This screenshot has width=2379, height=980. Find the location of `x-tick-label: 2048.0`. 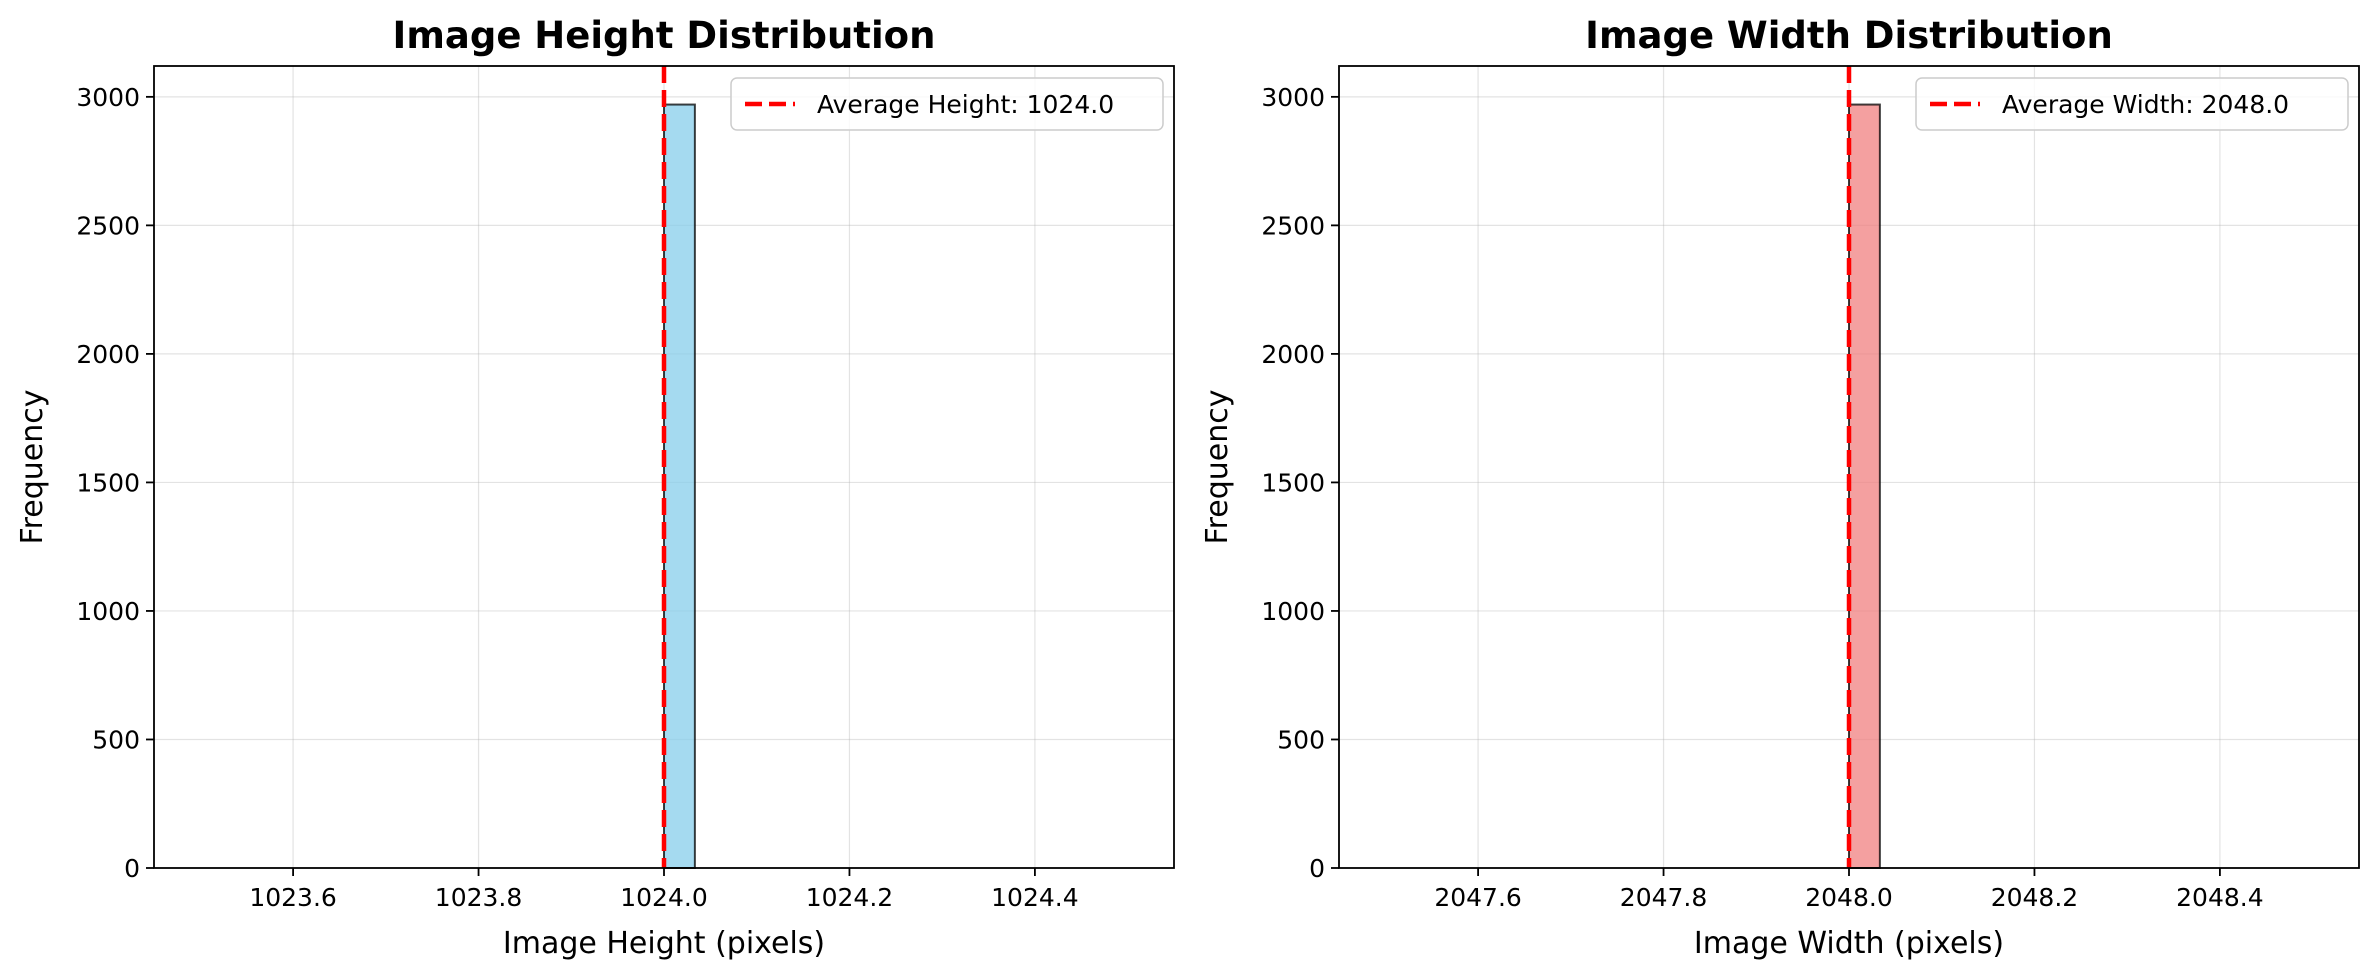

x-tick-label: 2048.0 is located at coordinates (1848, 897).